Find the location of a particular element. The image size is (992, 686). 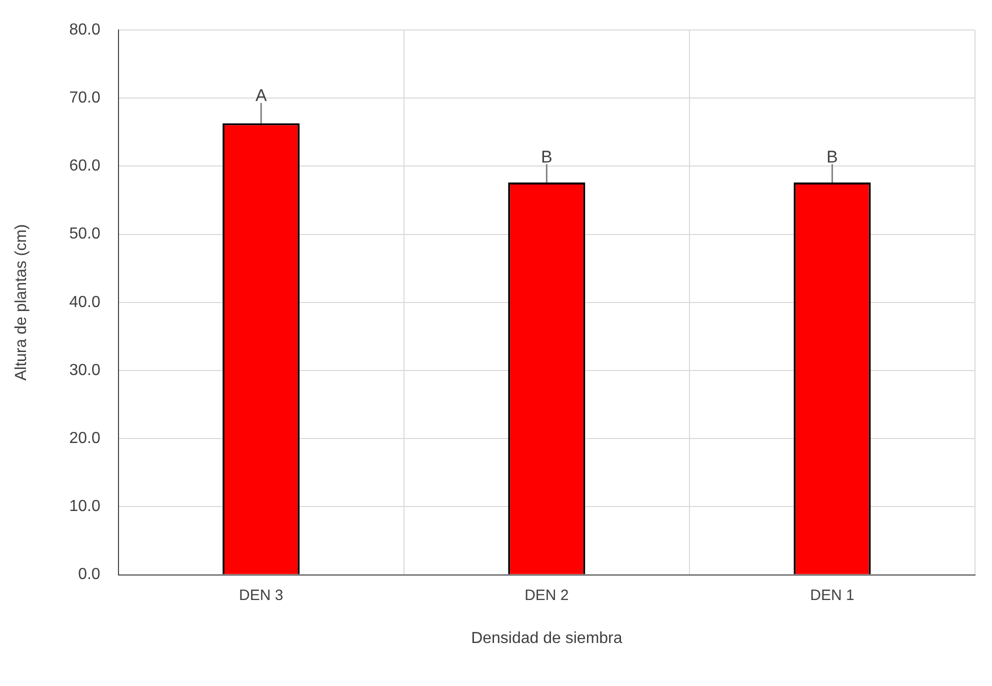

x-tick-label: DEN 3 is located at coordinates (261, 595).